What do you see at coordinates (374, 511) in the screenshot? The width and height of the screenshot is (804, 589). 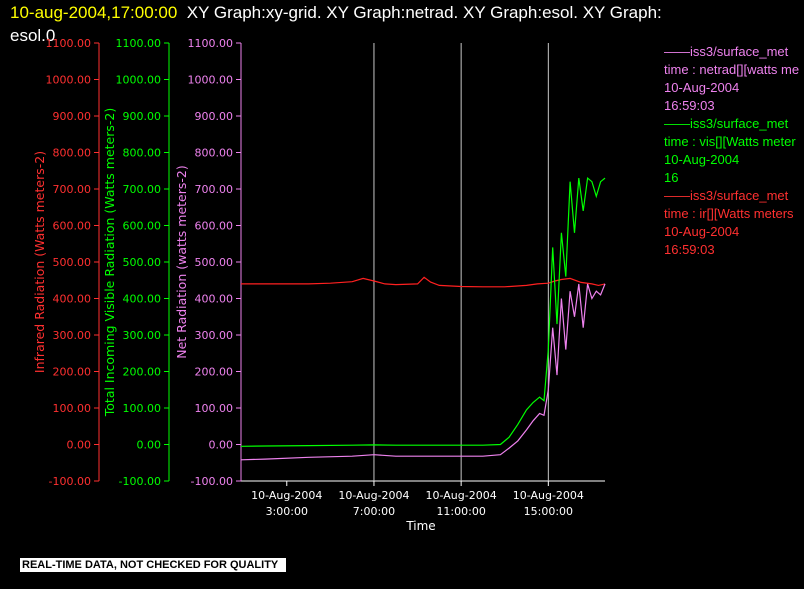 I see `x-tick-label-time: 7:00:00` at bounding box center [374, 511].